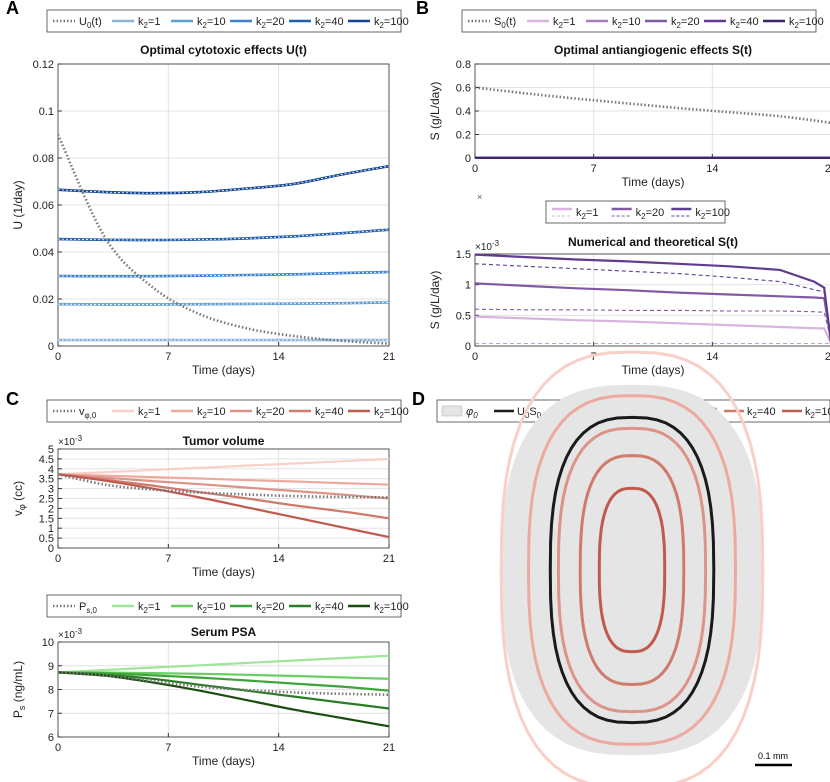 This screenshot has width=830, height=782. What do you see at coordinates (91, 610) in the screenshot?
I see `label-subscript: s,0` at bounding box center [91, 610].